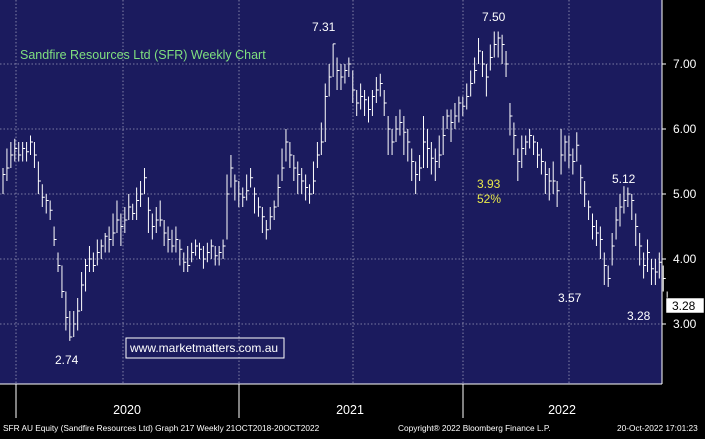 Image resolution: width=705 pixels, height=439 pixels. I want to click on y-tick-label: 7.00, so click(685, 64).